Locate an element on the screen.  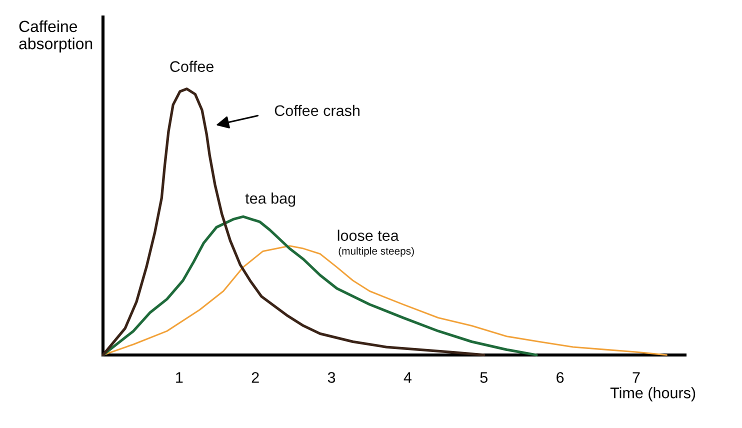
x-tick-label: 5 is located at coordinates (484, 377).